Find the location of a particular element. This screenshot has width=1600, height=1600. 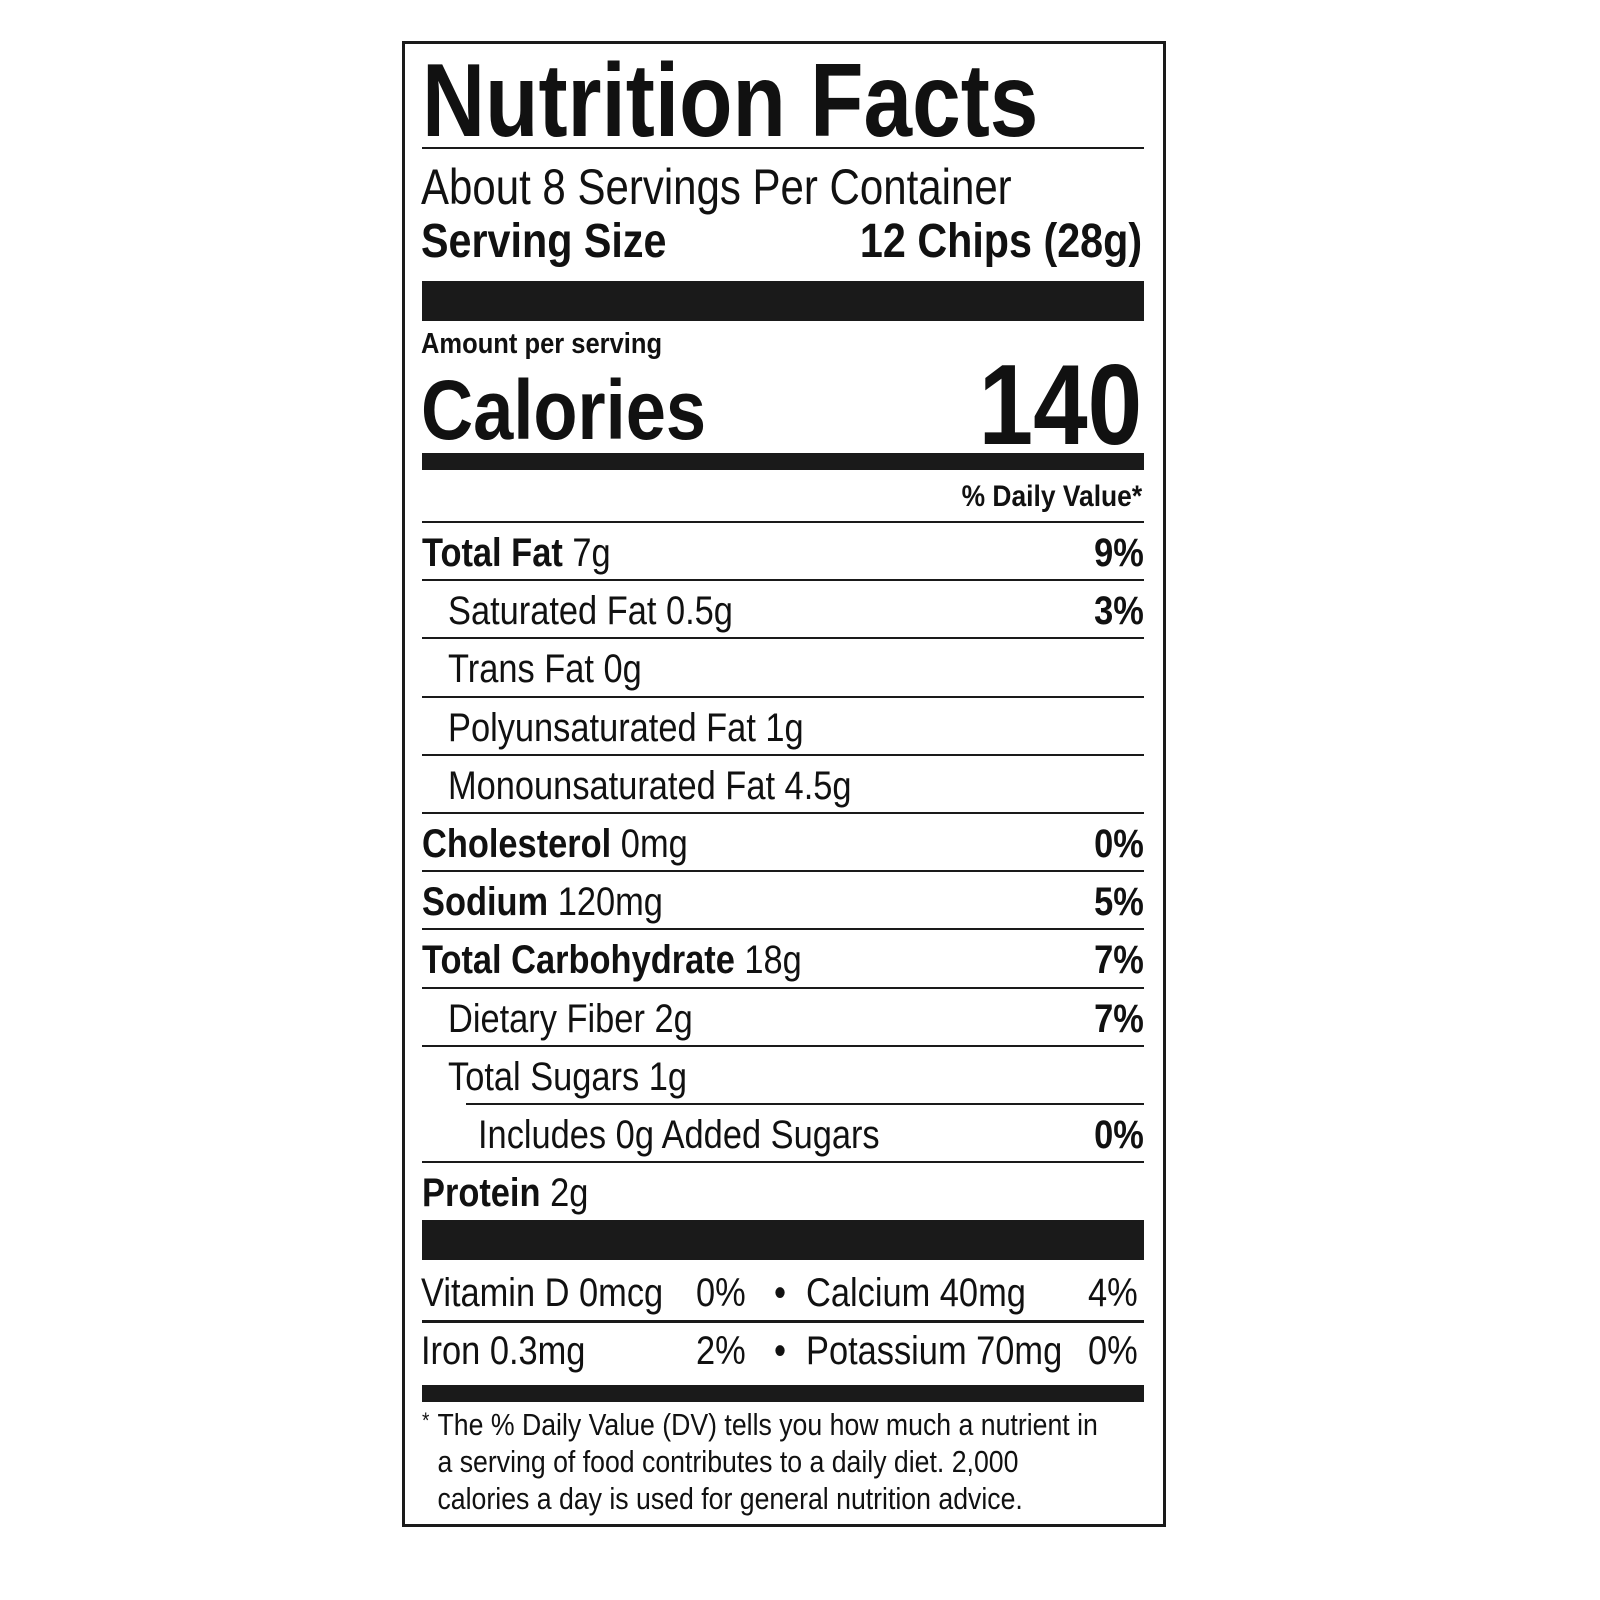

nutrient-row-polyunsaturated-fat: Polyunsaturated Fat 1g is located at coordinates (783, 727).